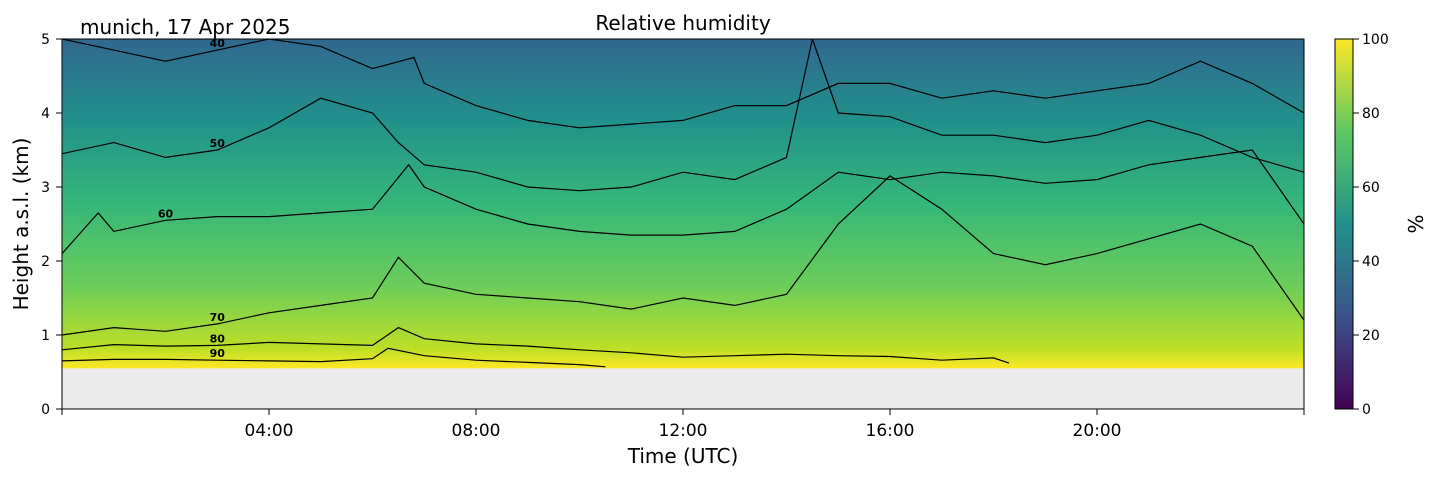 The width and height of the screenshot is (1429, 478). Describe the element at coordinates (1371, 114) in the screenshot. I see `colorbar-tick-label: 80` at that location.